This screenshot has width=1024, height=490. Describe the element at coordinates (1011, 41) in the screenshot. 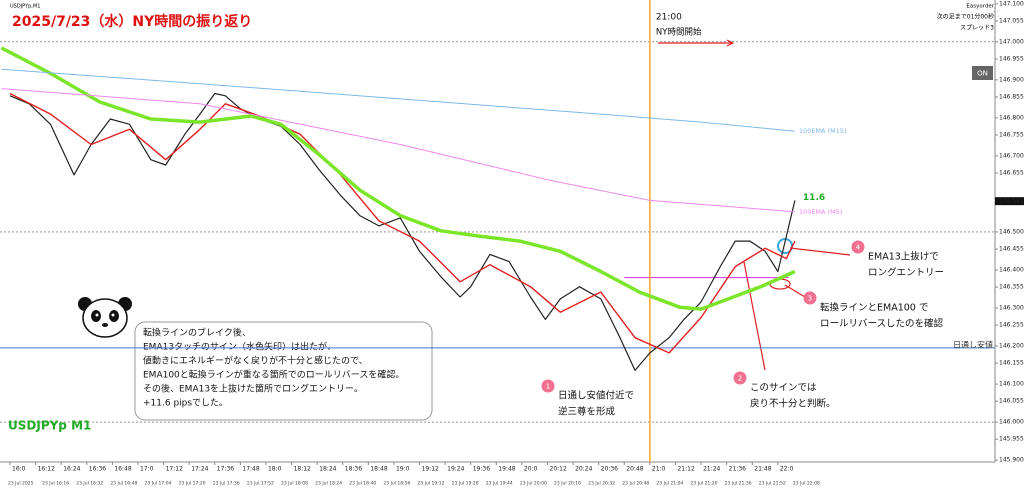

I see `y-tick-label: 147.000` at that location.